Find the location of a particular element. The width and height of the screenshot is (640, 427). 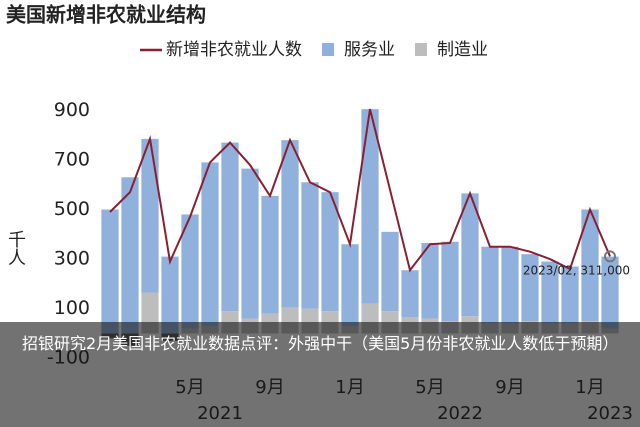

annotation: 2023/02, 311,000 is located at coordinates (576, 271).